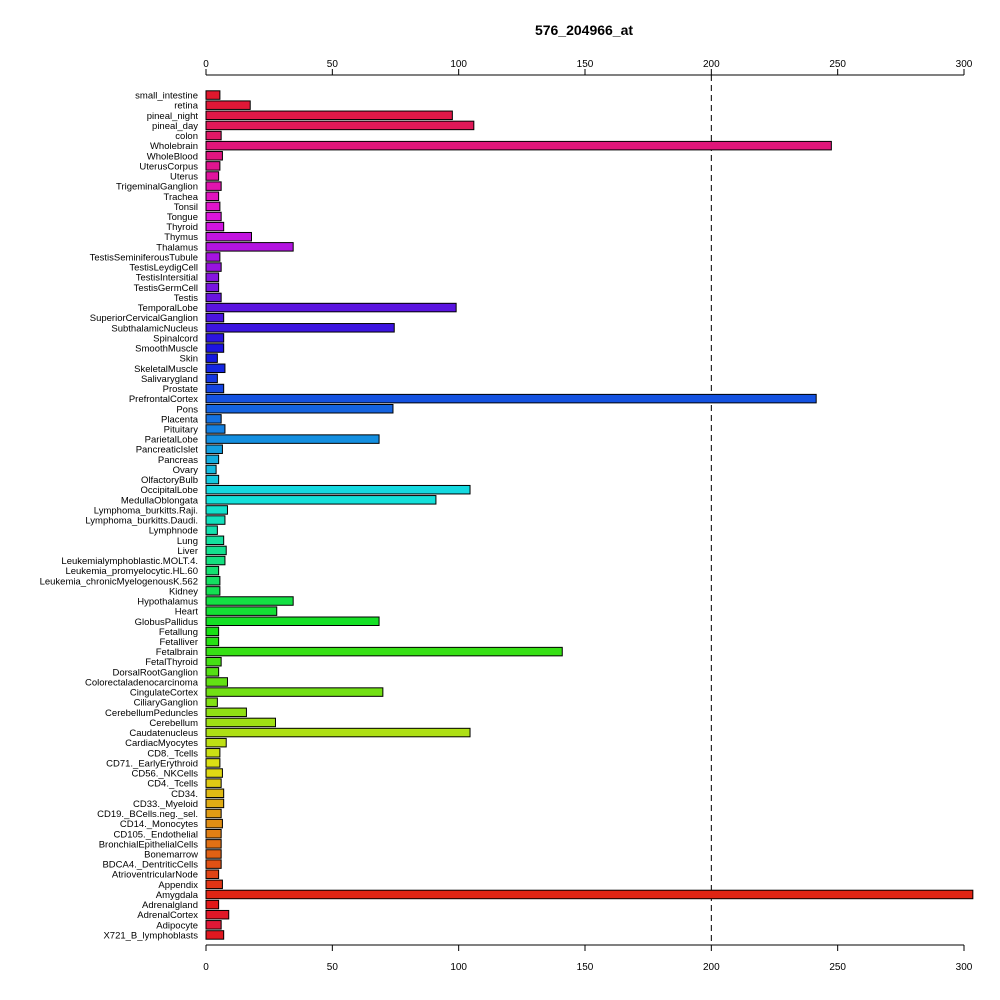 This screenshot has height=1000, width=1000. I want to click on category-label: SubthalamicNucleus, so click(154, 328).